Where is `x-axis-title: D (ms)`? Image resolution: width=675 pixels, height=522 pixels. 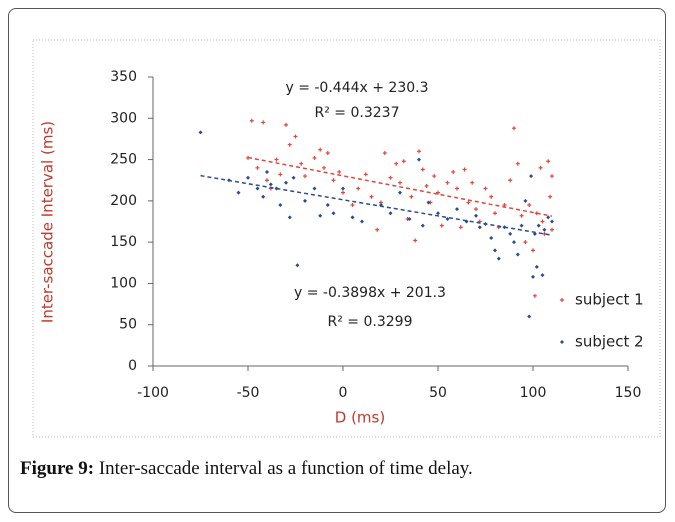 x-axis-title: D (ms) is located at coordinates (360, 418).